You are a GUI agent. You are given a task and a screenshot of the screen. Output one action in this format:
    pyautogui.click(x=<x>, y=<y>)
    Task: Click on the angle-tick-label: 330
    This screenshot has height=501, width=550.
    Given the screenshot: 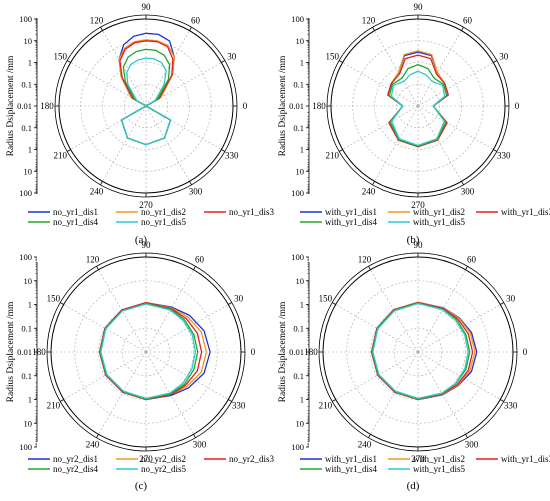 What is the action you would take?
    pyautogui.click(x=239, y=406)
    